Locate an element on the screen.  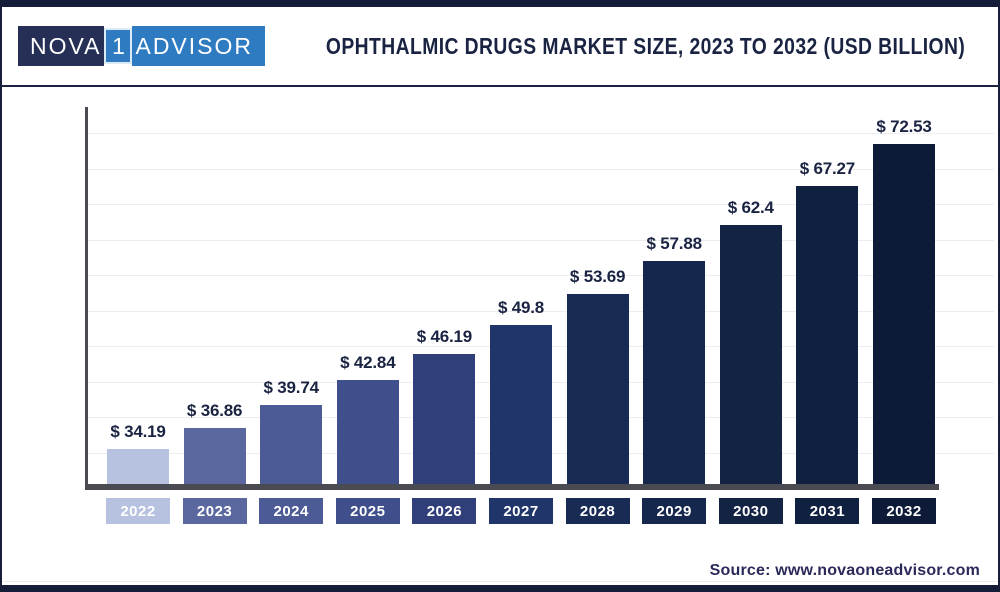
x-axis-label-2028: 2028 is located at coordinates (597, 511).